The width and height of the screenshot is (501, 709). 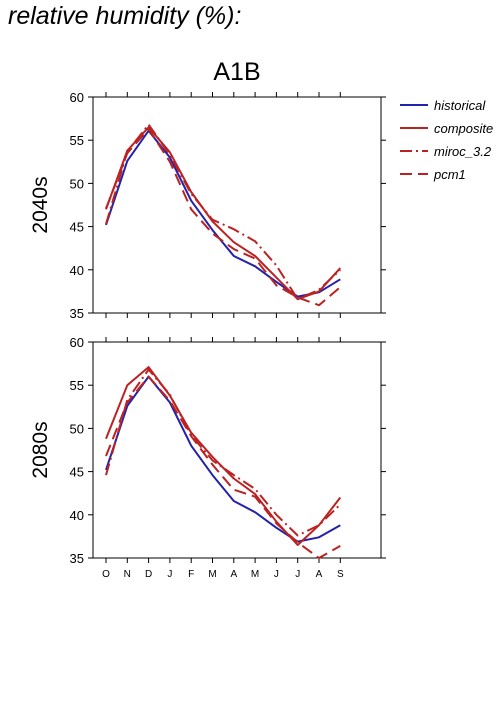 What do you see at coordinates (127, 574) in the screenshot?
I see `x-tick-label: N` at bounding box center [127, 574].